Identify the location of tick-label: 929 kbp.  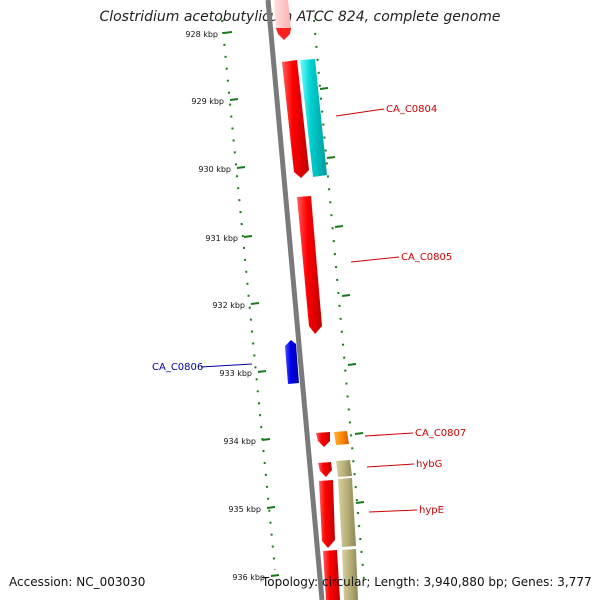
(207, 101).